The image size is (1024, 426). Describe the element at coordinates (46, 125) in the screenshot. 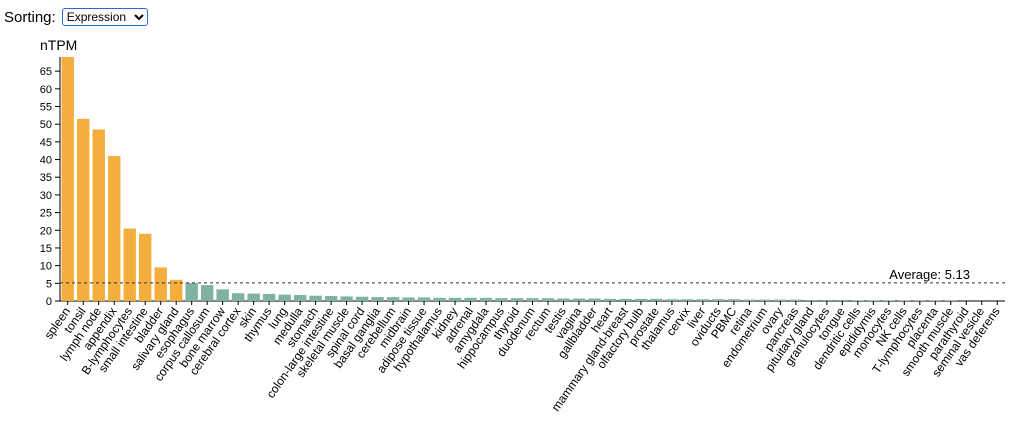

I see `y-tick-label: 50` at that location.